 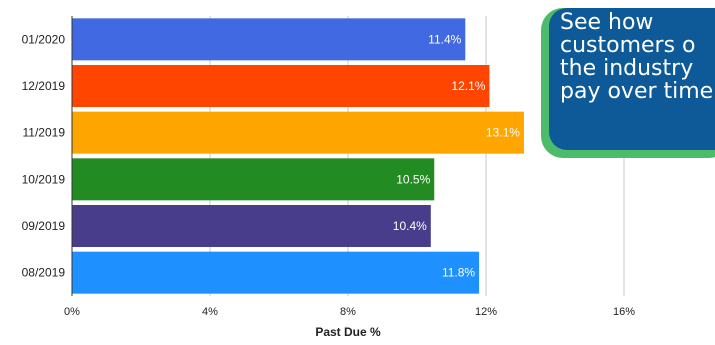 I want to click on bar-value-label: 11.4%, so click(x=444, y=39).